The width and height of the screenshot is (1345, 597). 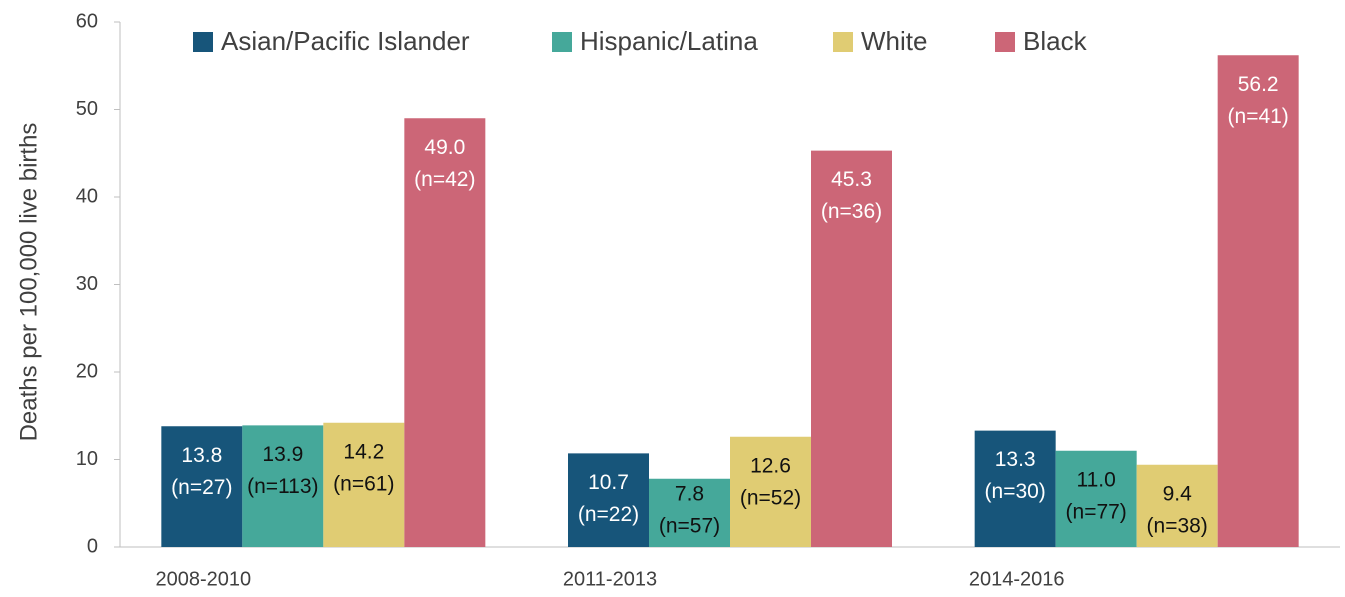 What do you see at coordinates (851, 211) in the screenshot?
I see `data-label-count: (n=36)` at bounding box center [851, 211].